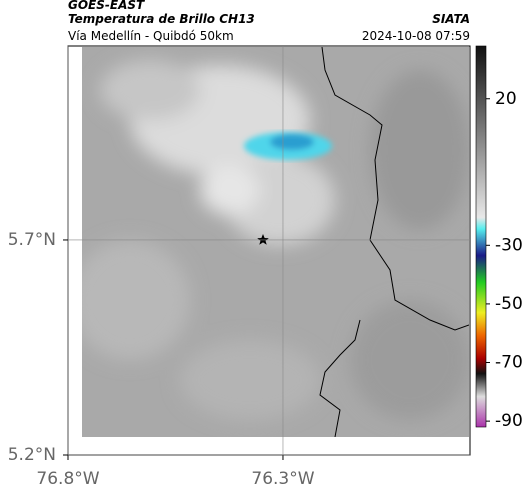 The width and height of the screenshot is (526, 491). I want to click on colorbar-label: -50, so click(509, 304).